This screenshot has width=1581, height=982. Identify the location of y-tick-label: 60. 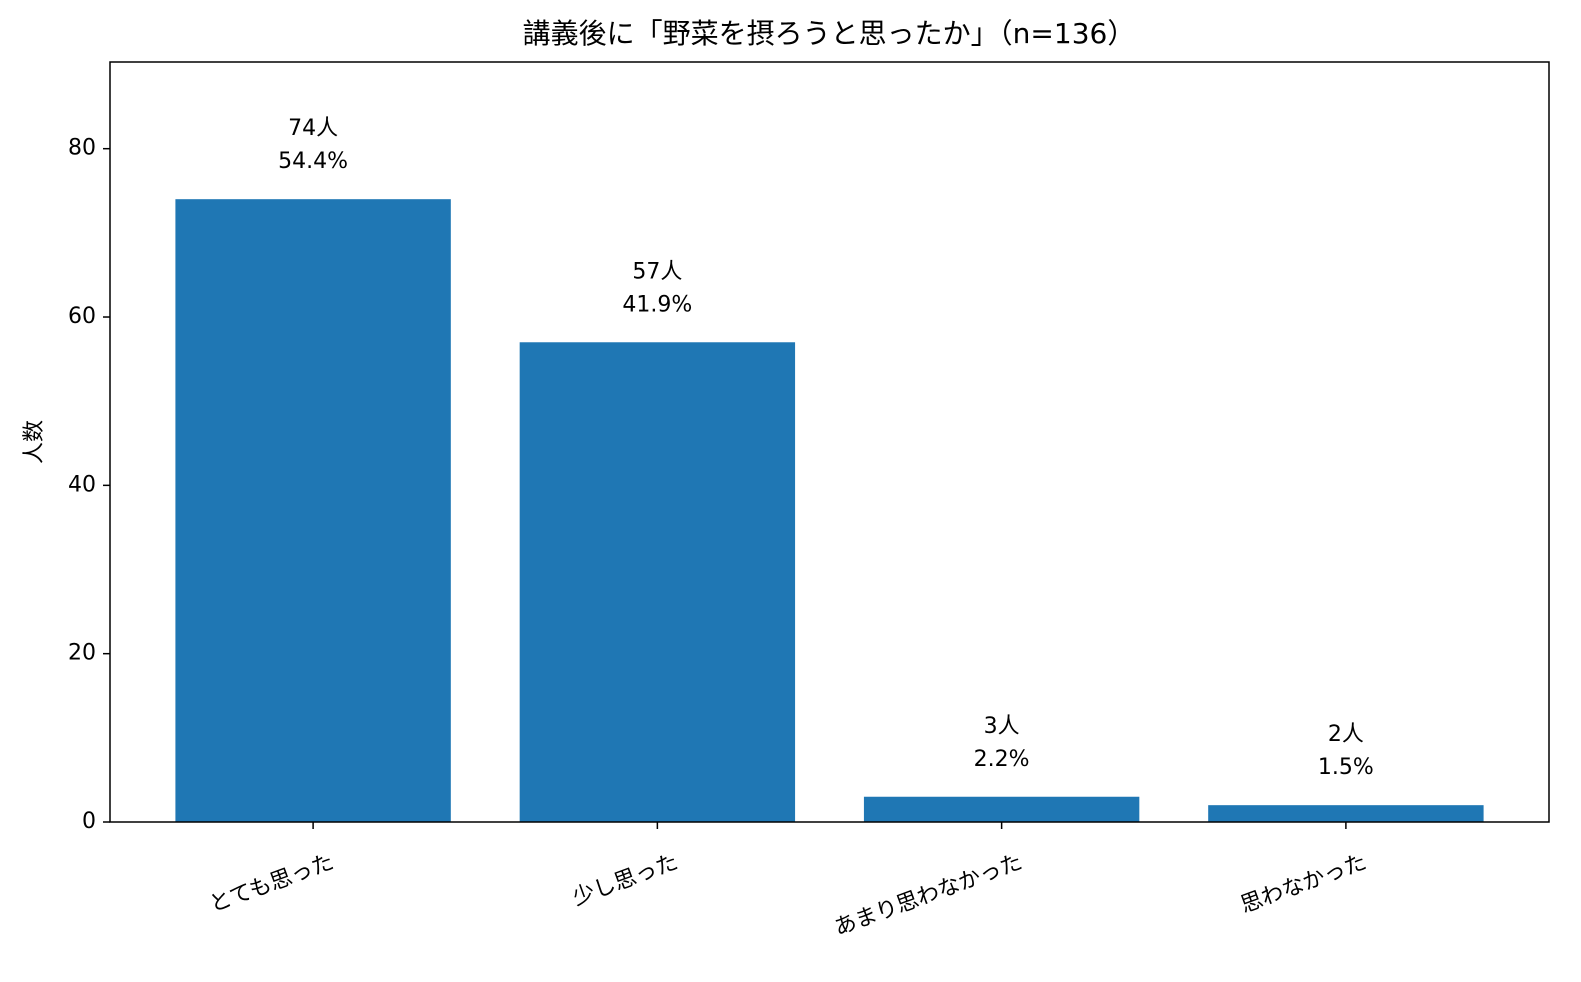
(82, 316).